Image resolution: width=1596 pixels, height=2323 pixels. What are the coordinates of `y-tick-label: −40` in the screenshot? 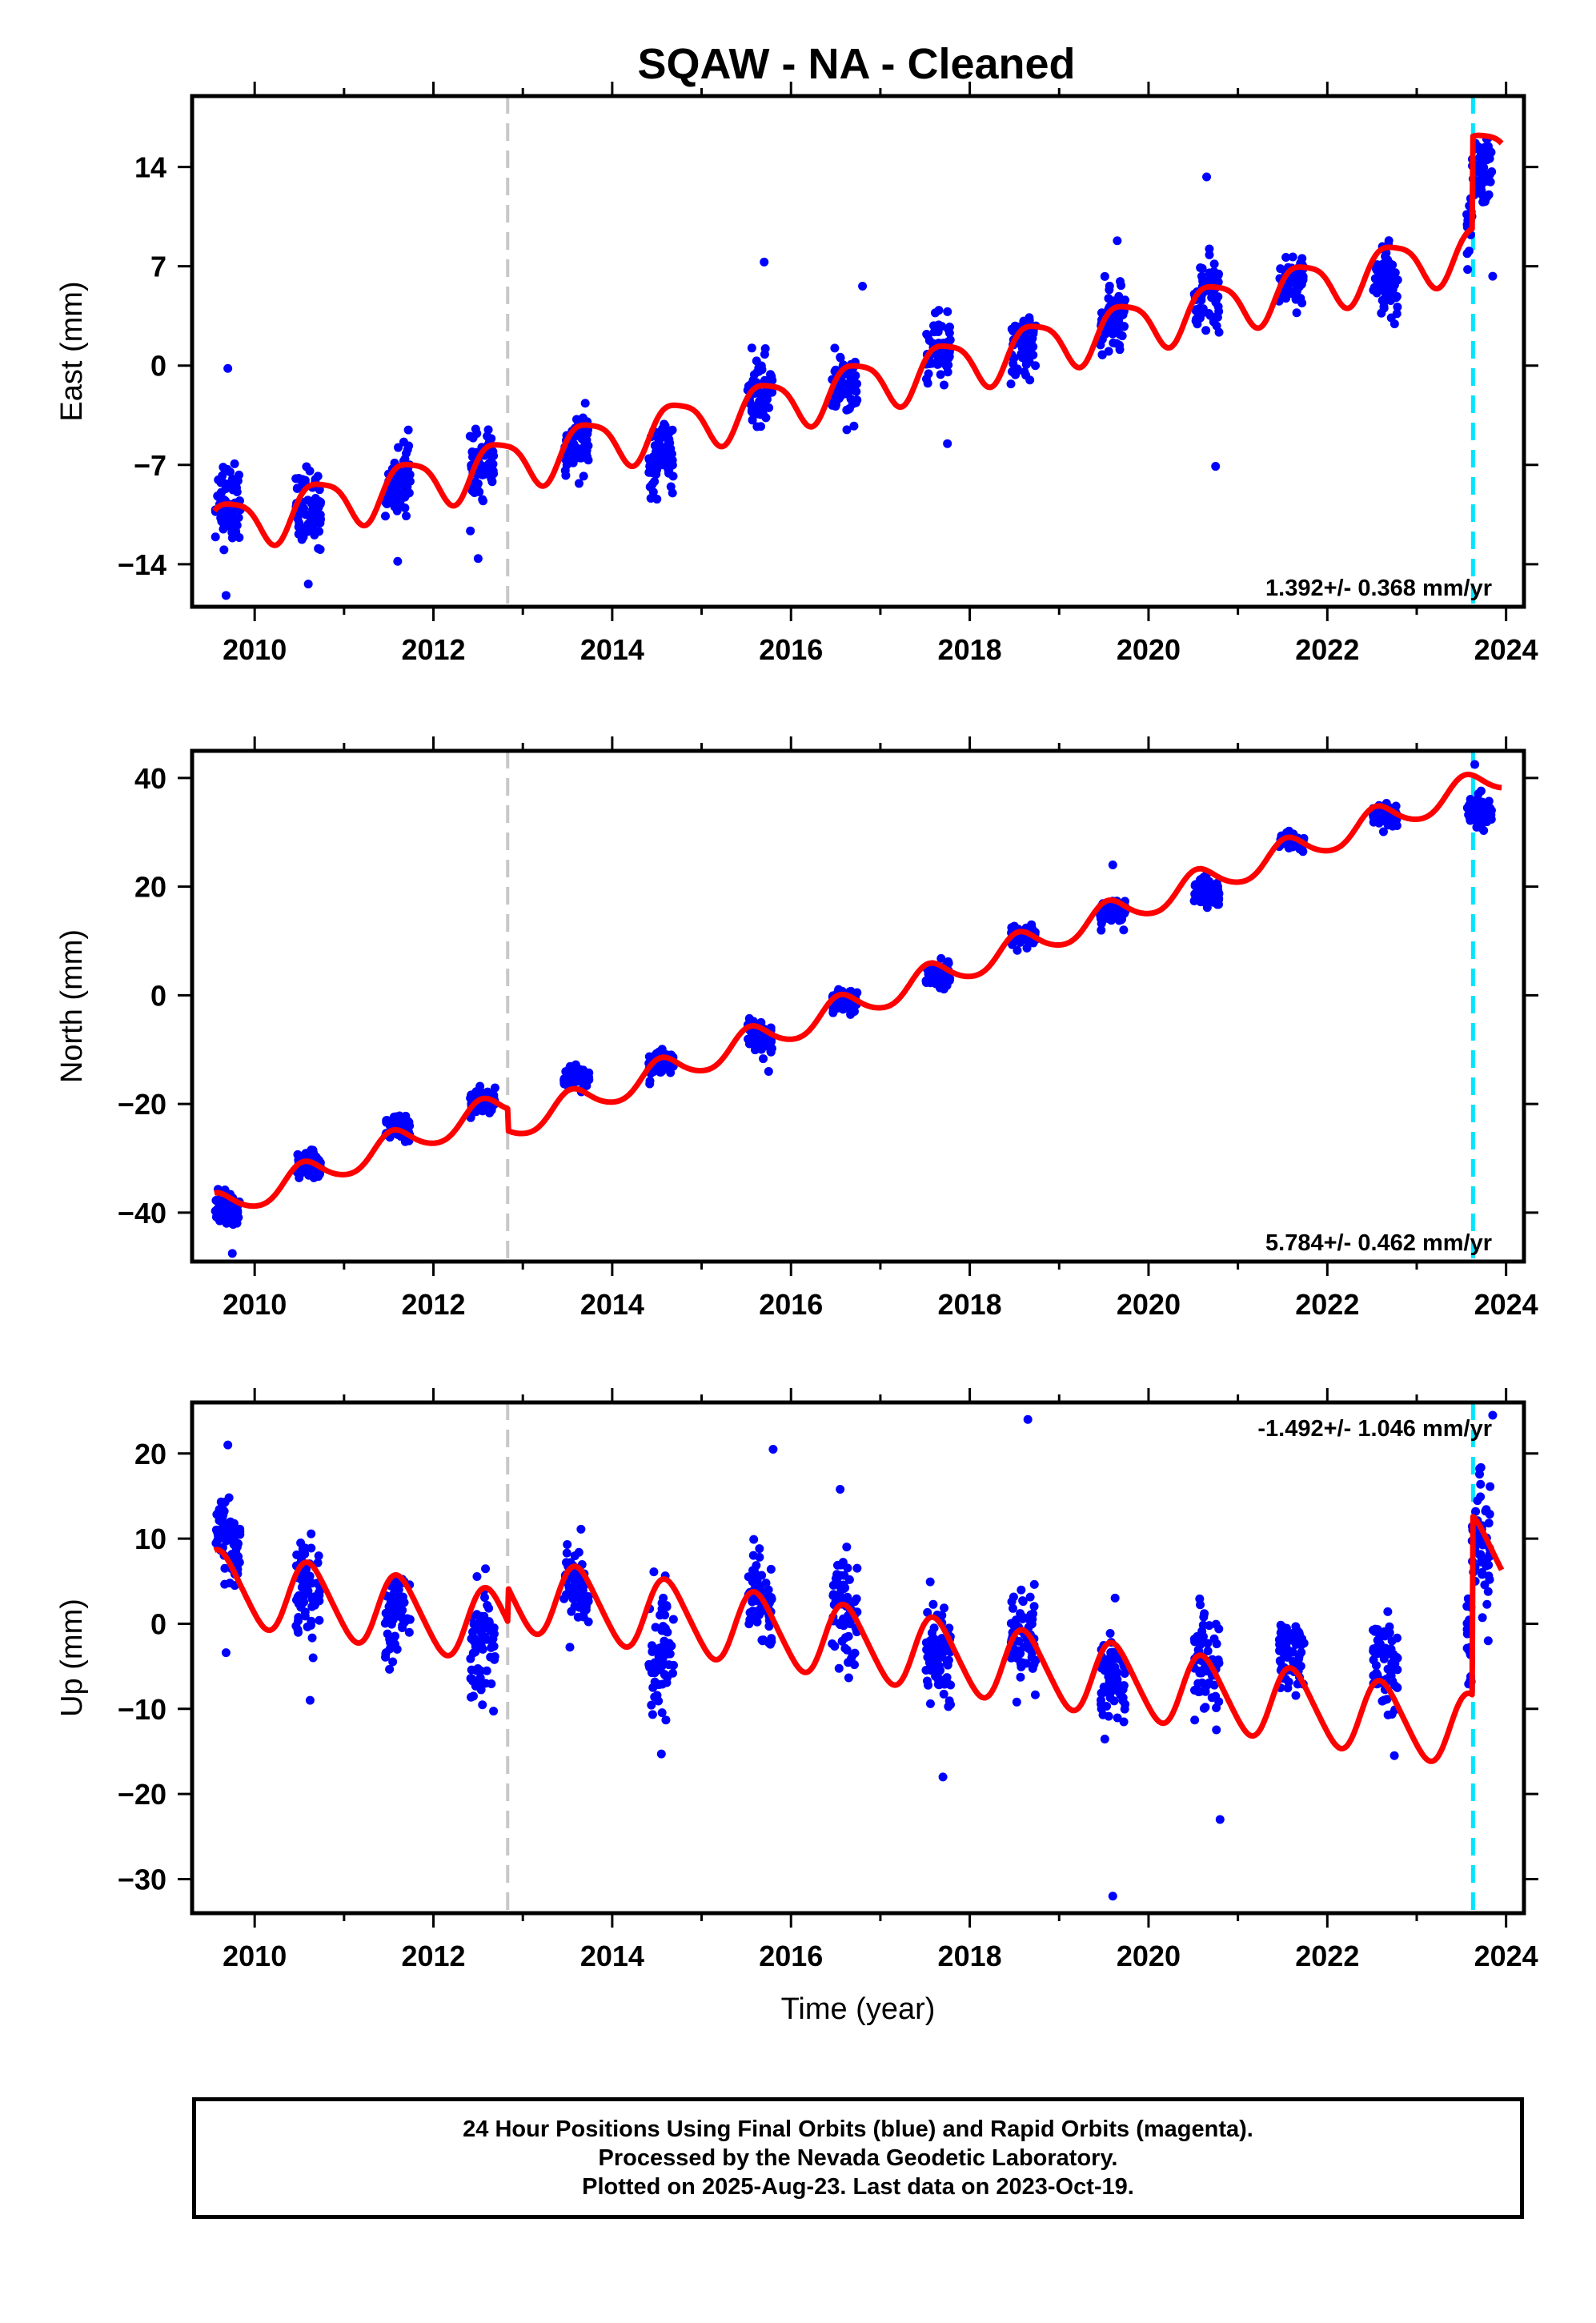 It's located at (142, 1213).